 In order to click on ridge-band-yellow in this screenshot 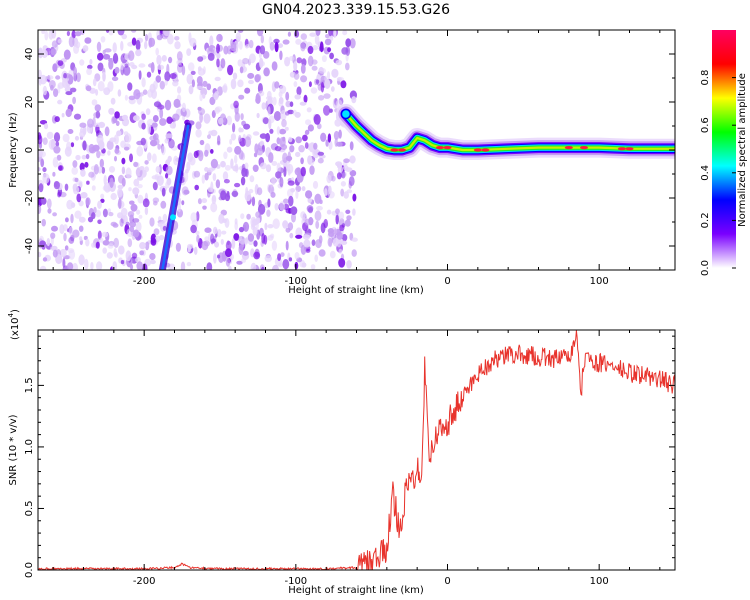, I will do `click(509, 132)`.